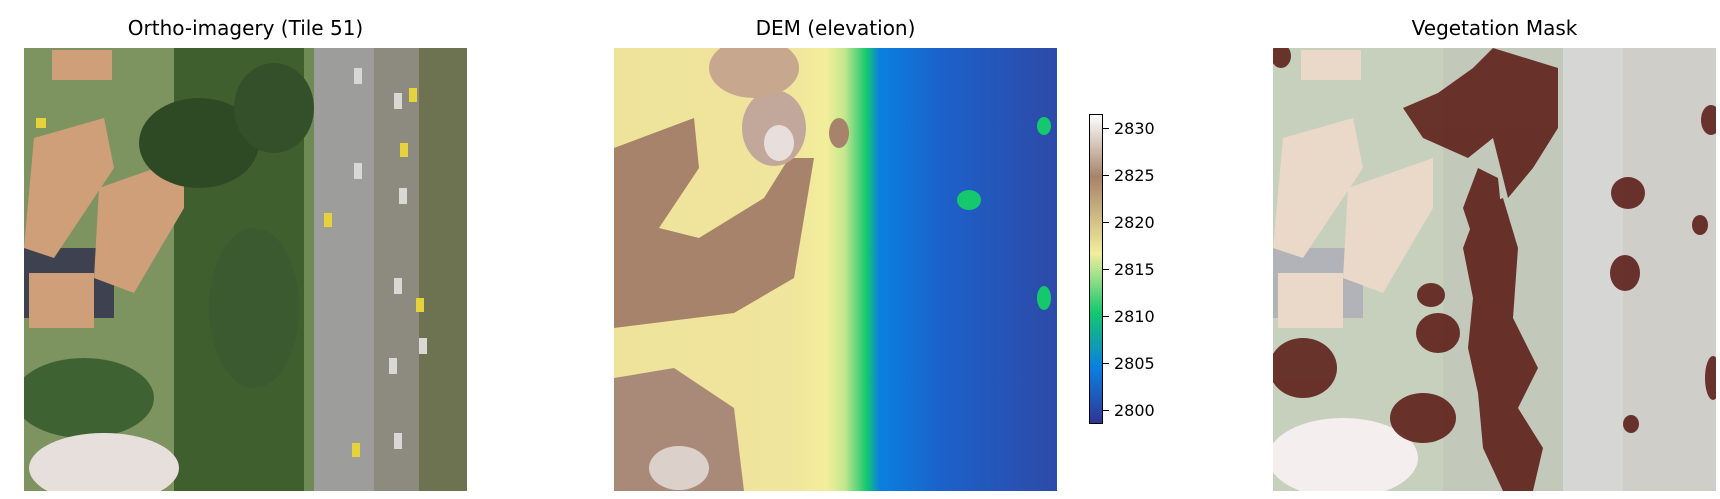  I want to click on colorbar-tick-label: 2810, so click(1134, 316).